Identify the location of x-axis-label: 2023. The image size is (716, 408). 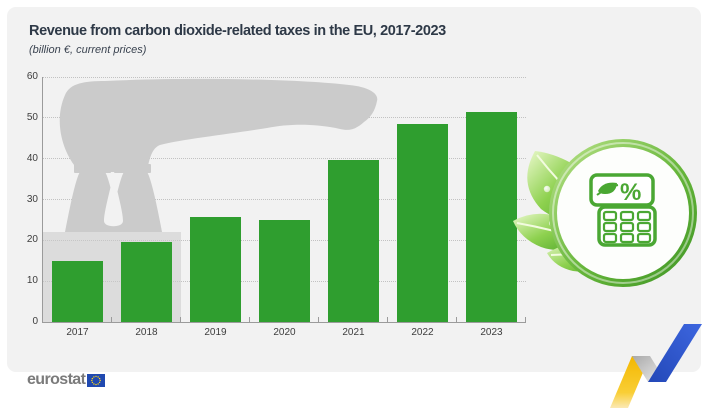
(491, 332).